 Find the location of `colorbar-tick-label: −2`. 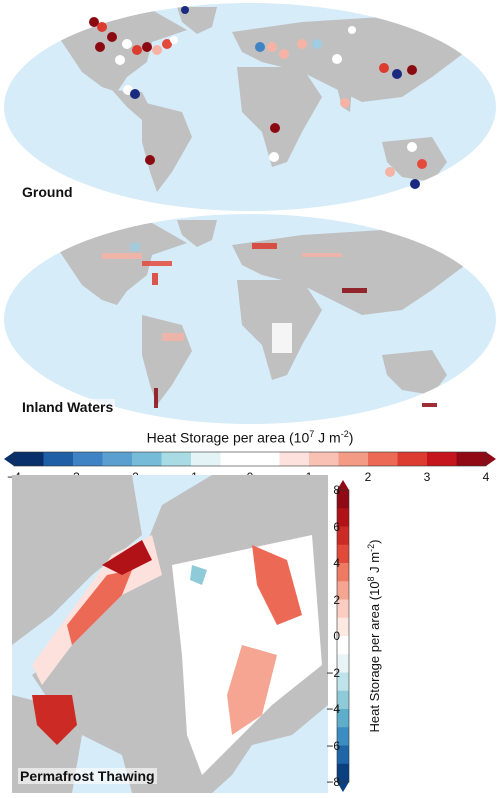

colorbar-tick-label: −2 is located at coordinates (333, 672).